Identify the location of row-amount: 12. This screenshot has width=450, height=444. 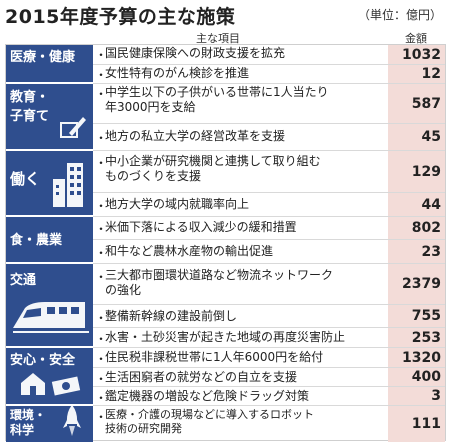
(416, 74).